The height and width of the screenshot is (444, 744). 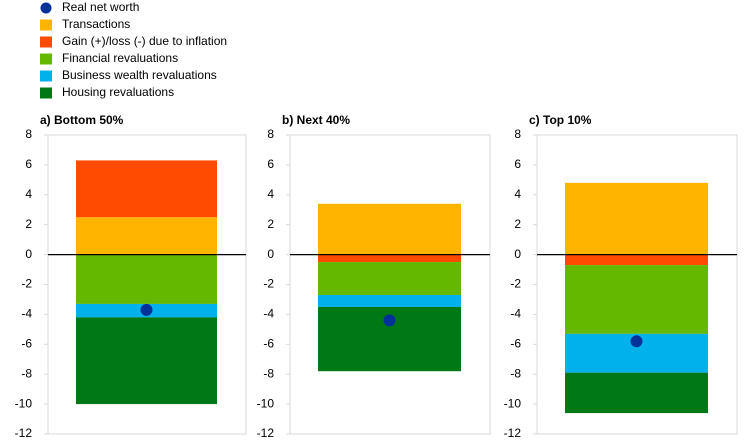 What do you see at coordinates (96, 24) in the screenshot?
I see `legend-label: Transactions` at bounding box center [96, 24].